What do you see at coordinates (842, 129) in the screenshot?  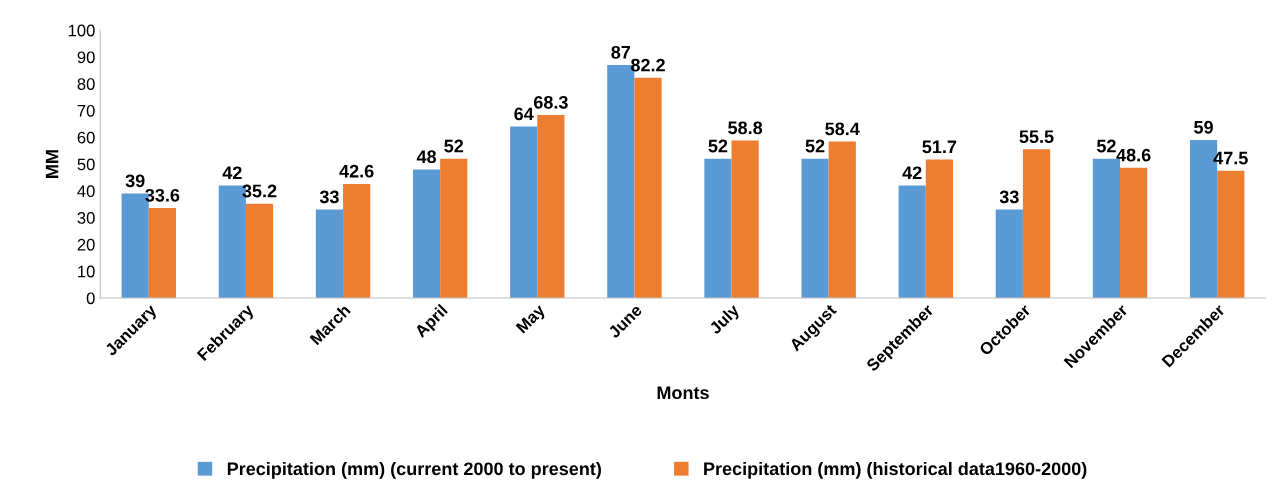 I see `data-label: 58.4` at bounding box center [842, 129].